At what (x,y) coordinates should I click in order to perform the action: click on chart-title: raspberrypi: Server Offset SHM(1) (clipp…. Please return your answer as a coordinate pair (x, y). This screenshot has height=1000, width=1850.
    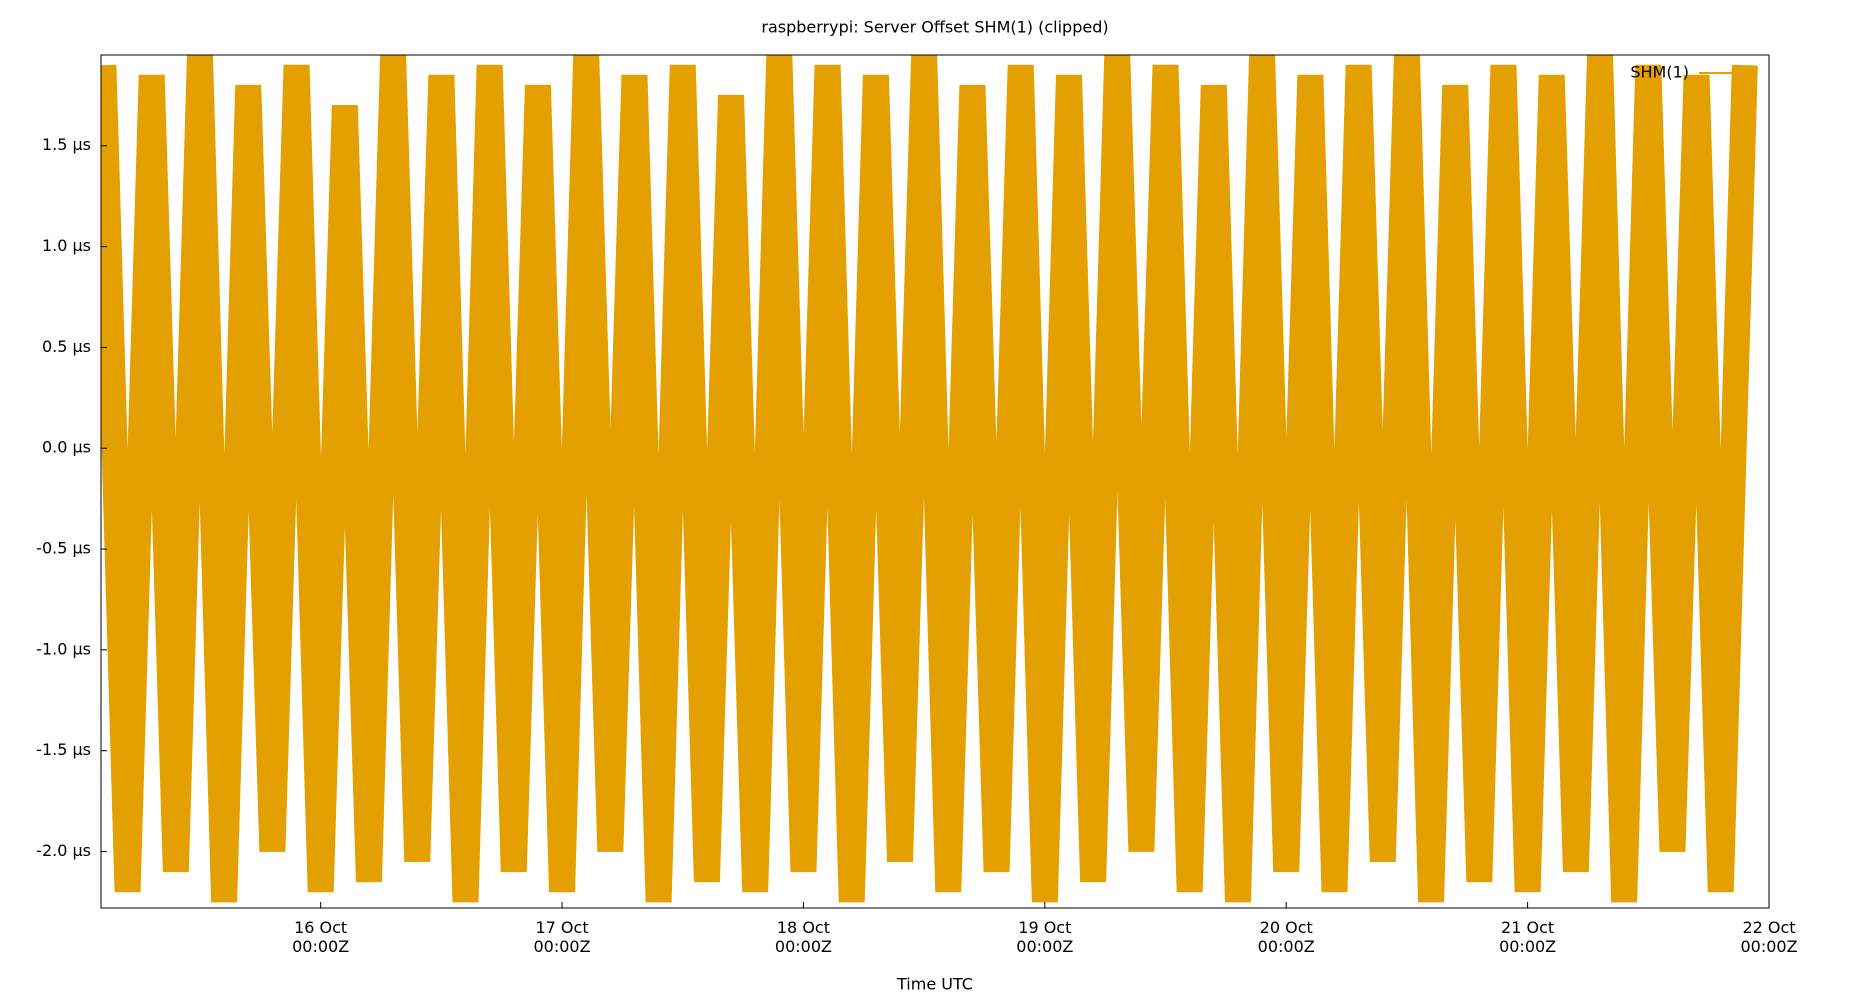
    Looking at the image, I should click on (934, 27).